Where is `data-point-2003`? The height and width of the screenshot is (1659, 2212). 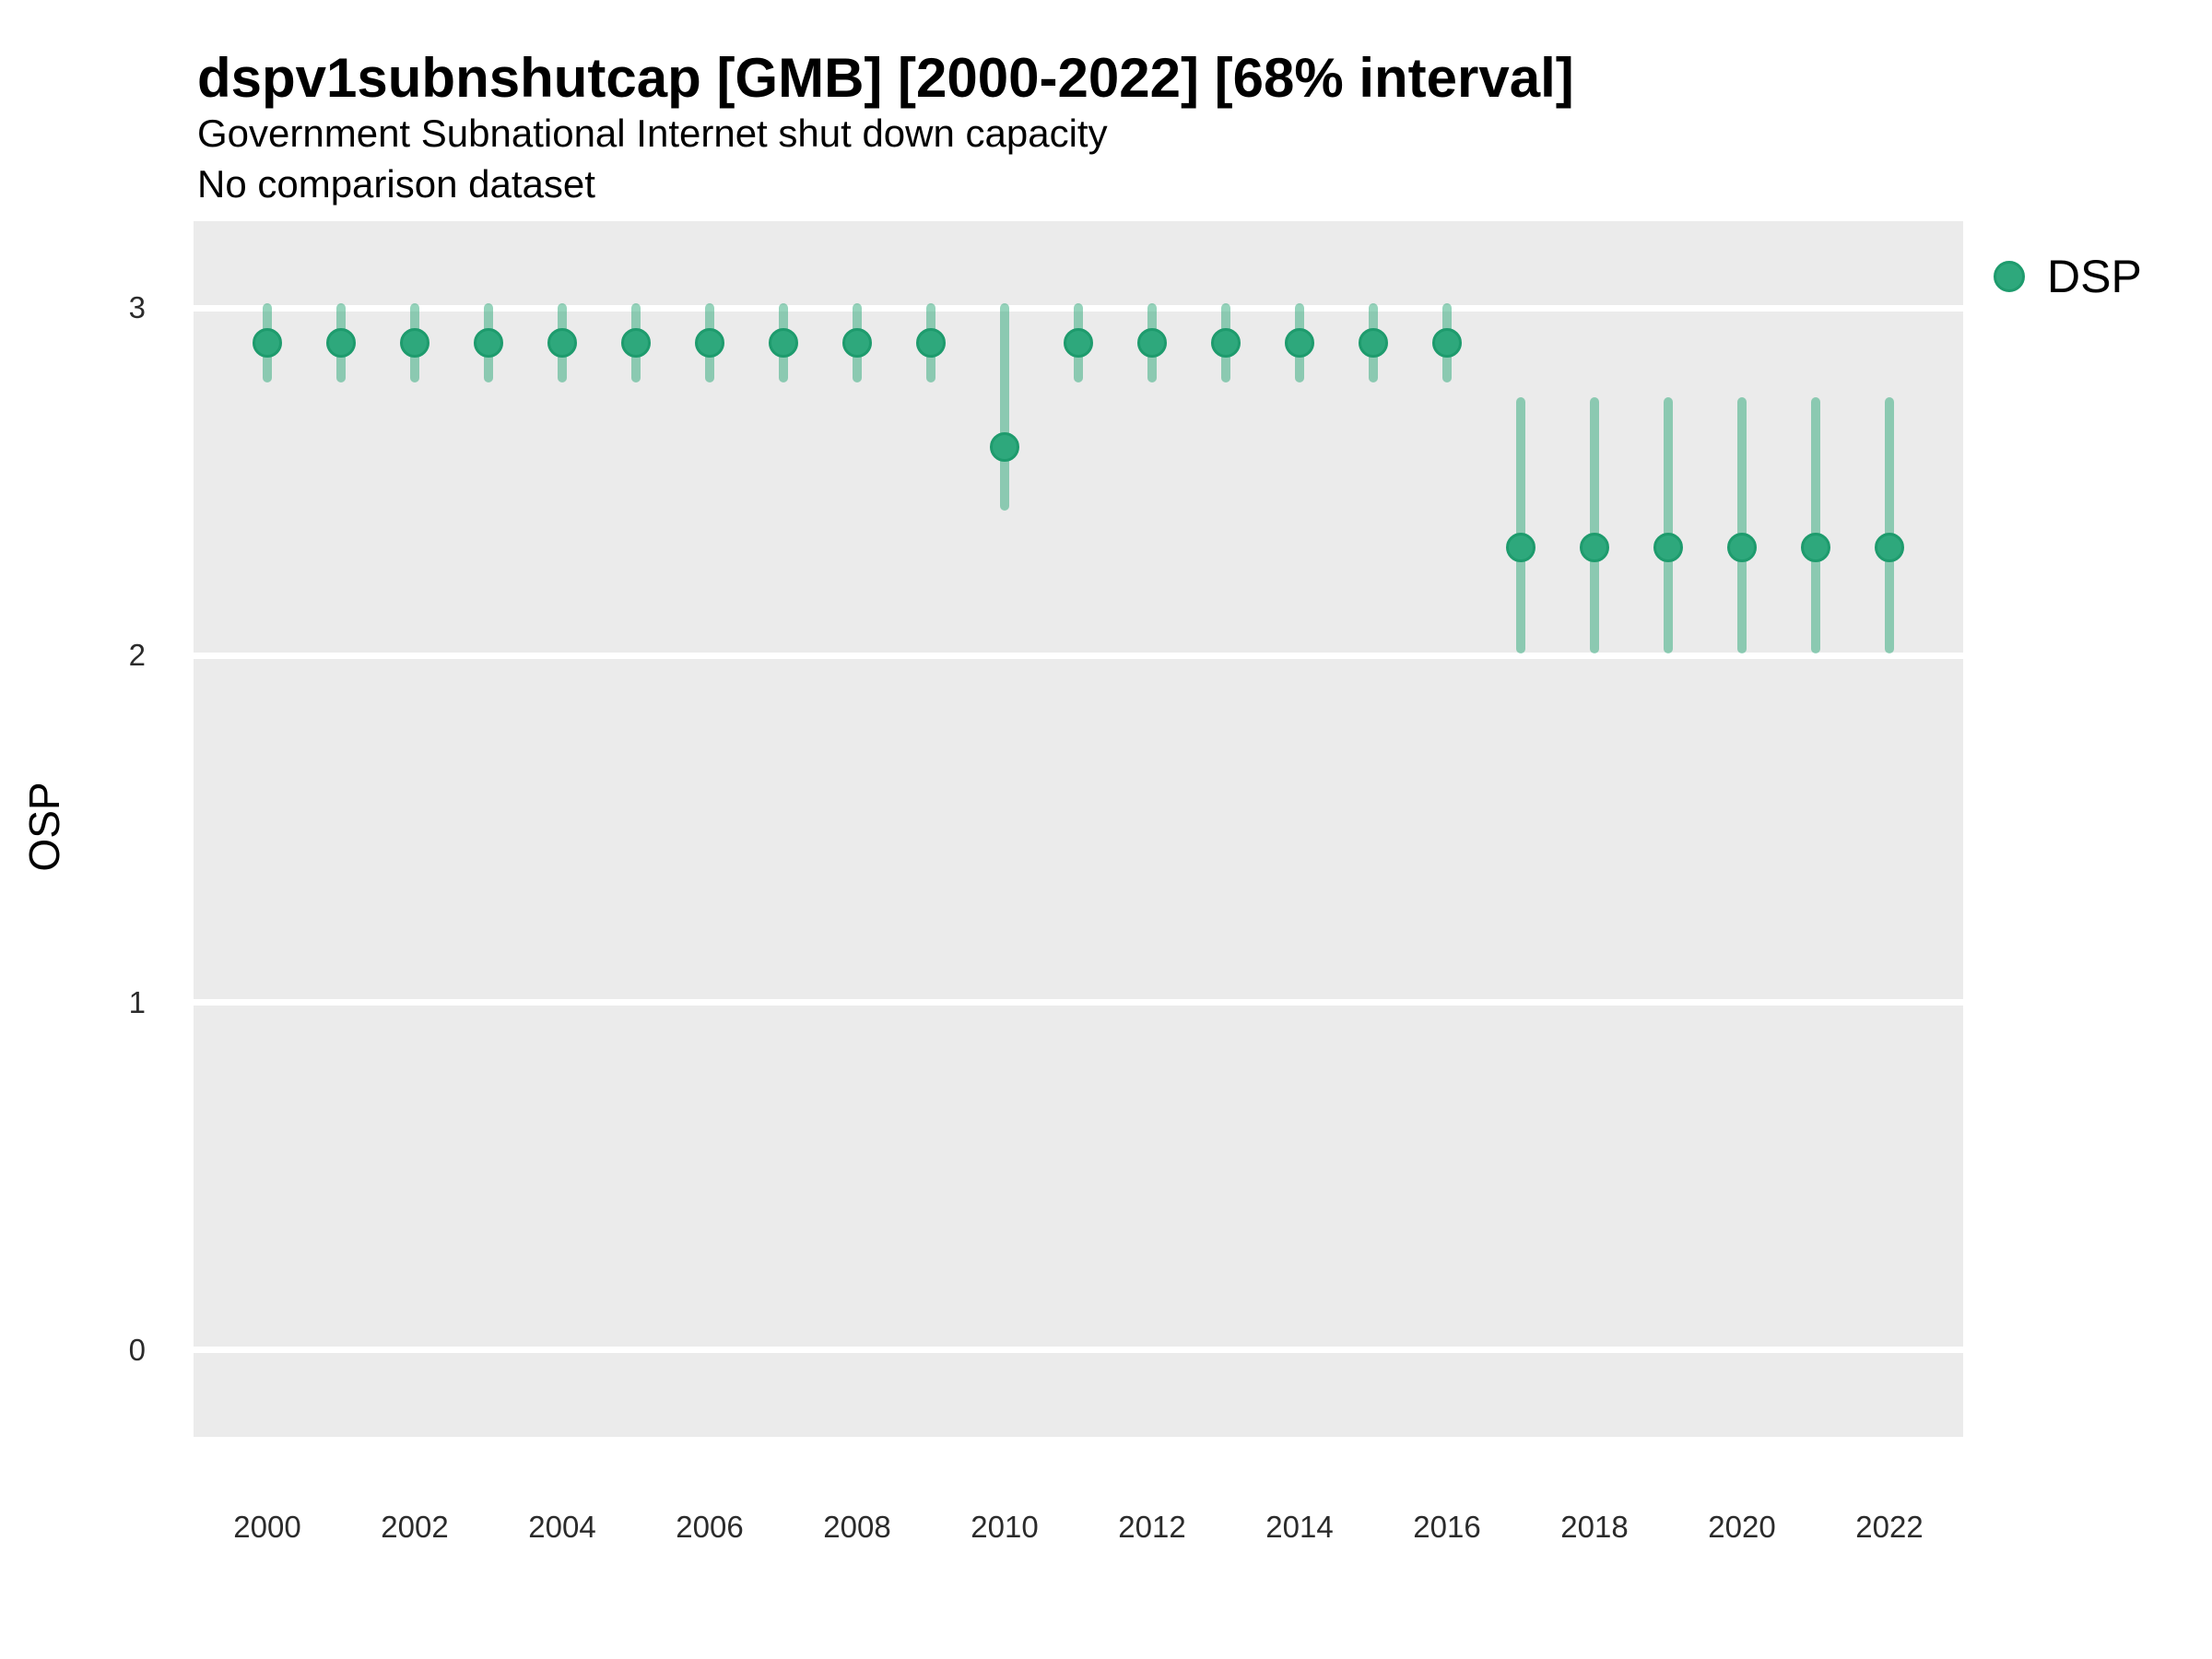
data-point-2003 is located at coordinates (488, 342).